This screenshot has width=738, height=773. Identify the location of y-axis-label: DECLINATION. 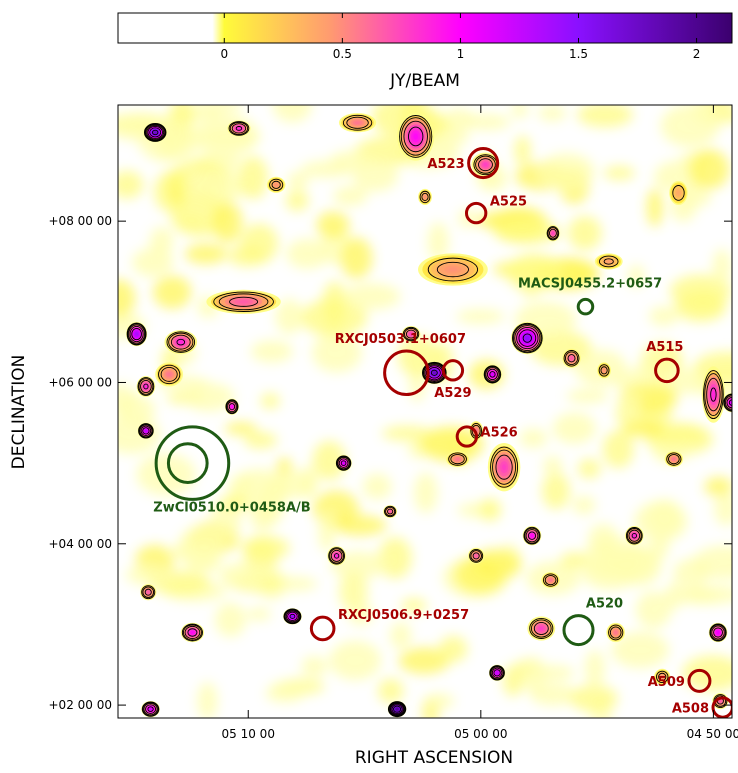
(19, 412).